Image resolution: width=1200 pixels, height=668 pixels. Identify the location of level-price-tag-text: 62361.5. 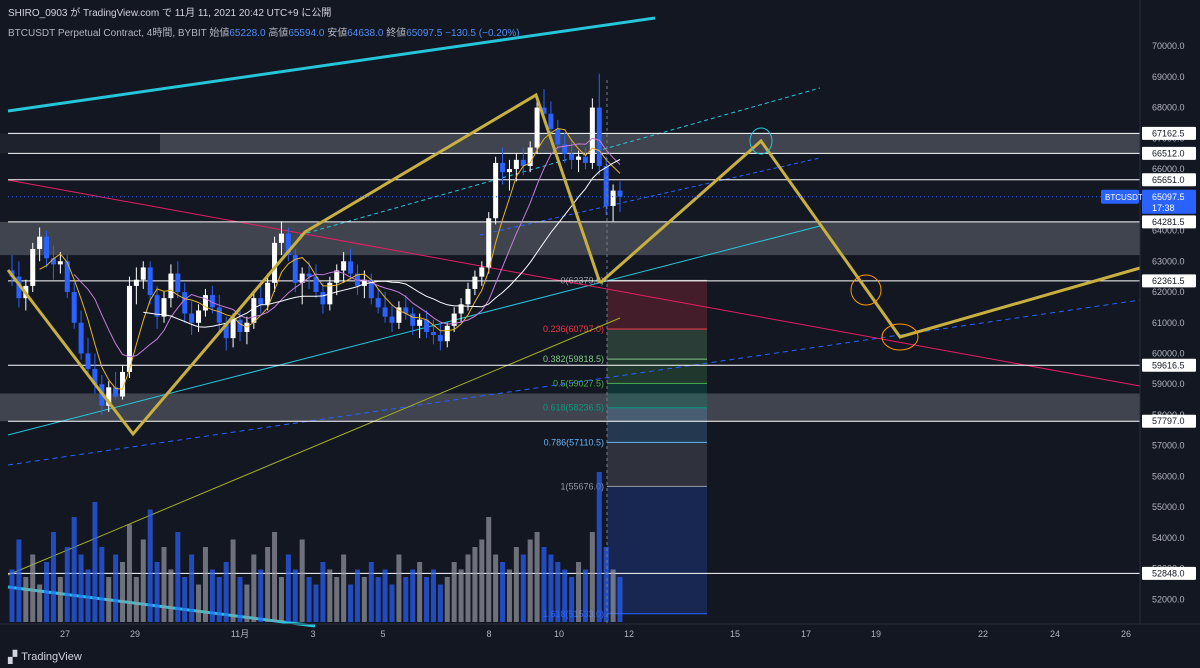
(1168, 281).